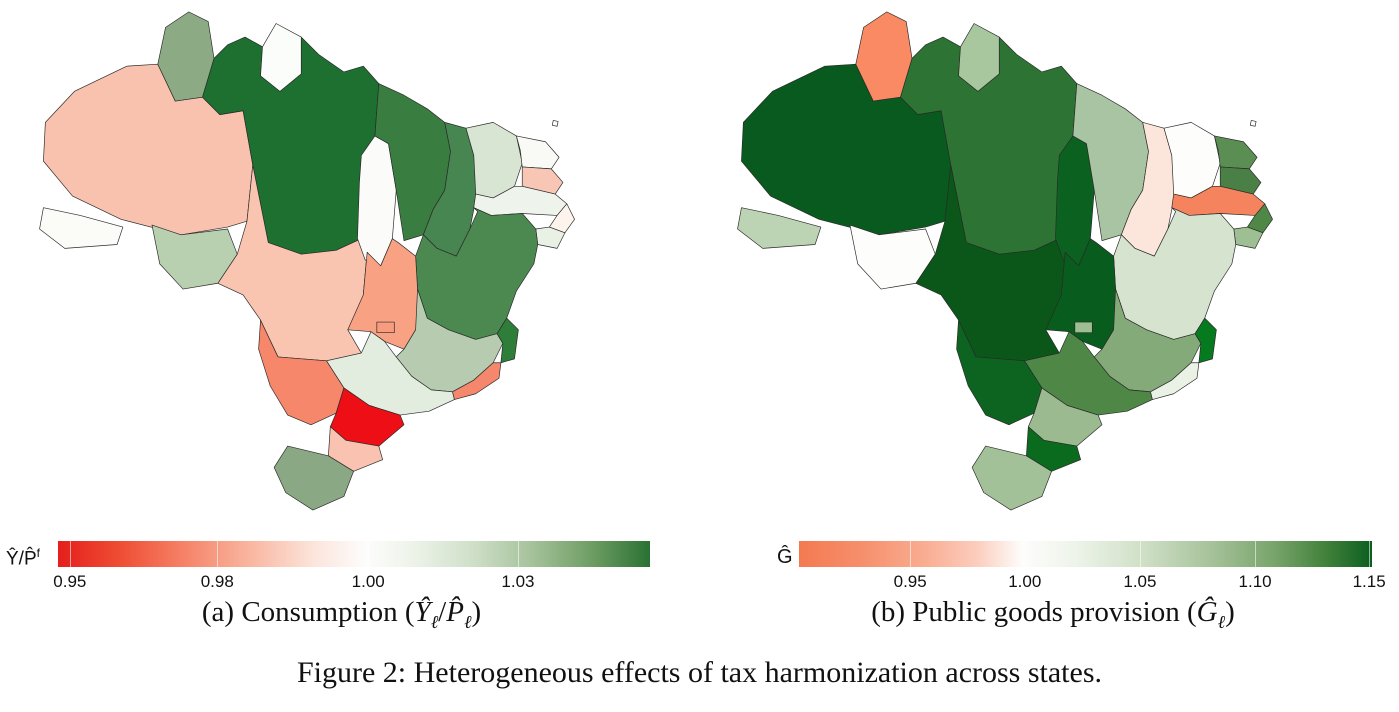  I want to click on colorbar-public-goods, so click(1085, 554).